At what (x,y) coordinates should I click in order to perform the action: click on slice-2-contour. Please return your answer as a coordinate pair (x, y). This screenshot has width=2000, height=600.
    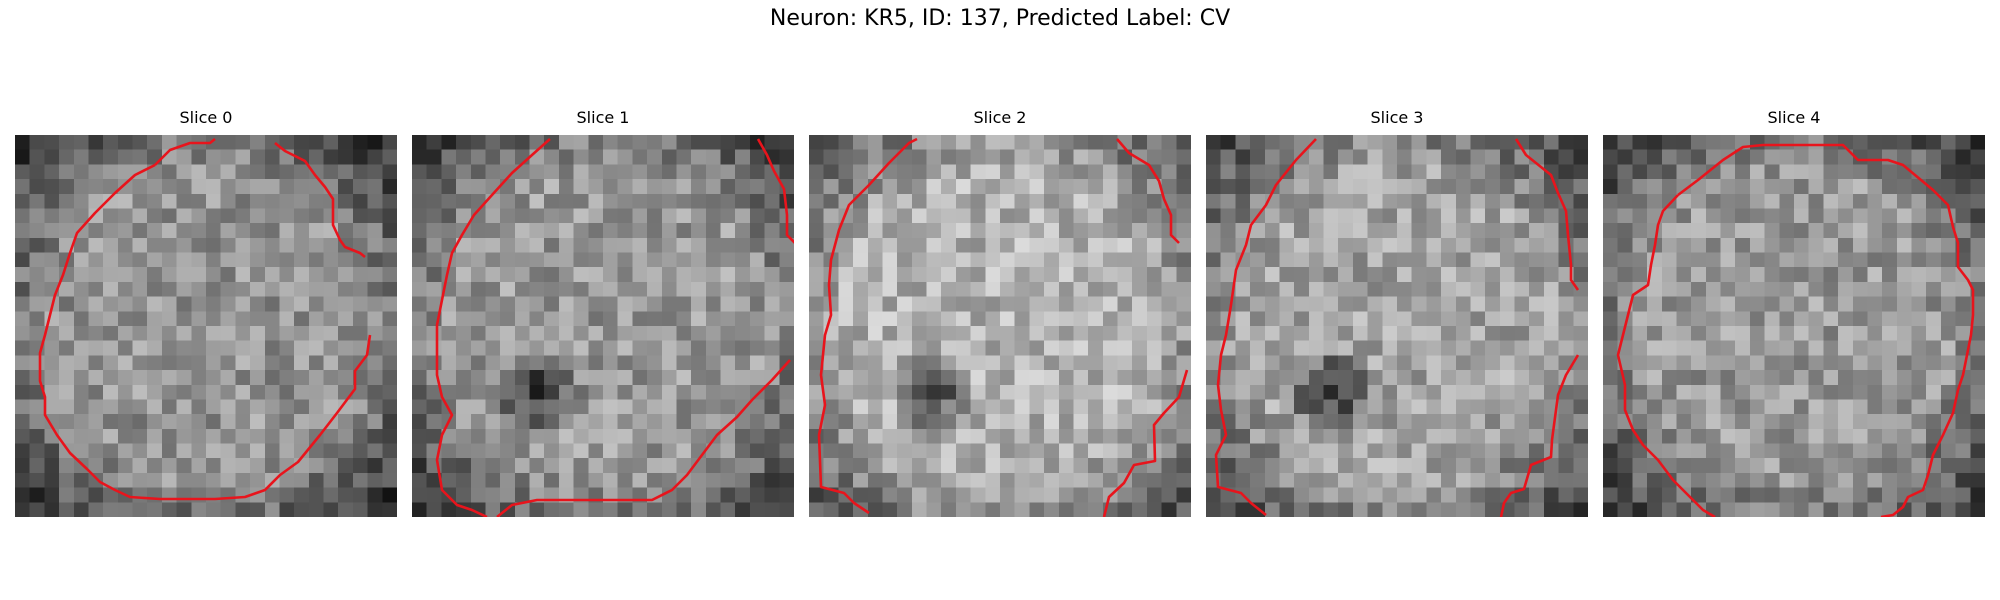
    Looking at the image, I should click on (1003, 327).